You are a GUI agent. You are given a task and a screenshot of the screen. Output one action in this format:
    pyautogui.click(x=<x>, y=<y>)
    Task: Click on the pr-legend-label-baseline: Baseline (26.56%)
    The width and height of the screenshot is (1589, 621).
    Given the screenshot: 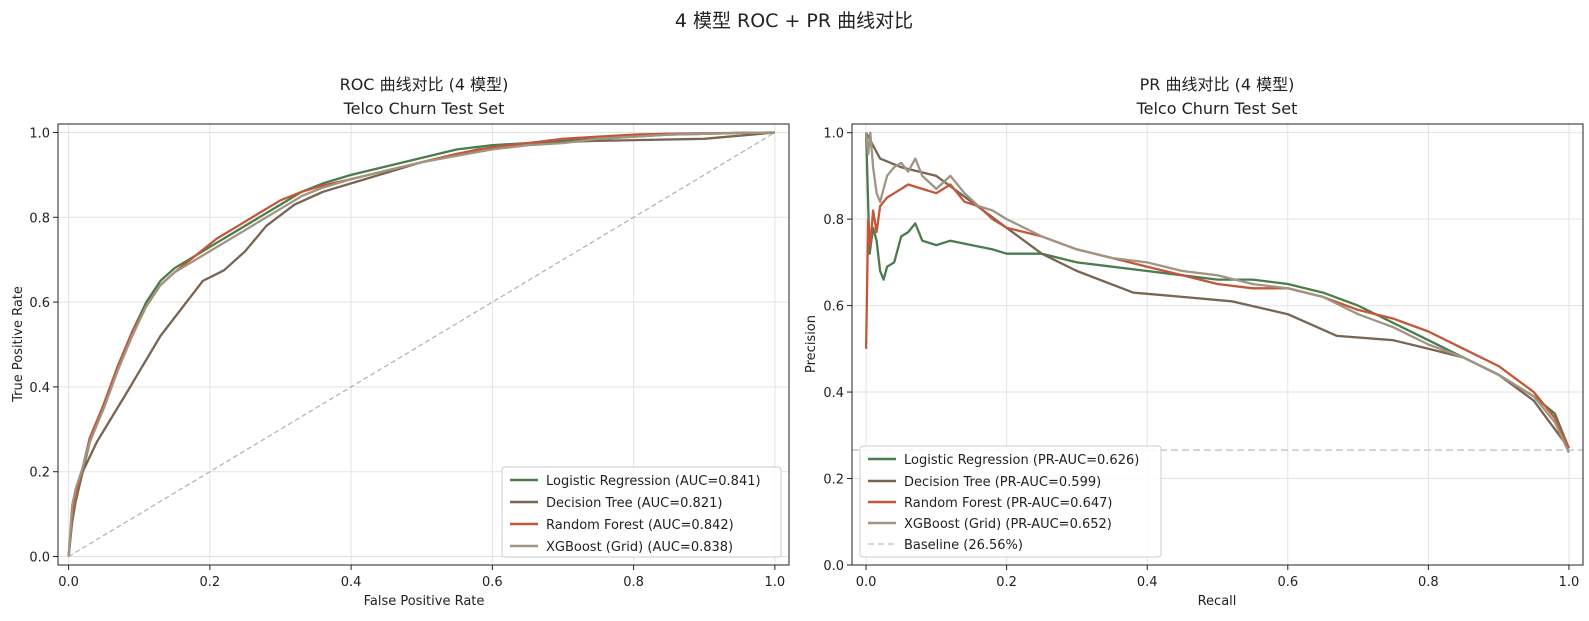 What is the action you would take?
    pyautogui.click(x=963, y=545)
    